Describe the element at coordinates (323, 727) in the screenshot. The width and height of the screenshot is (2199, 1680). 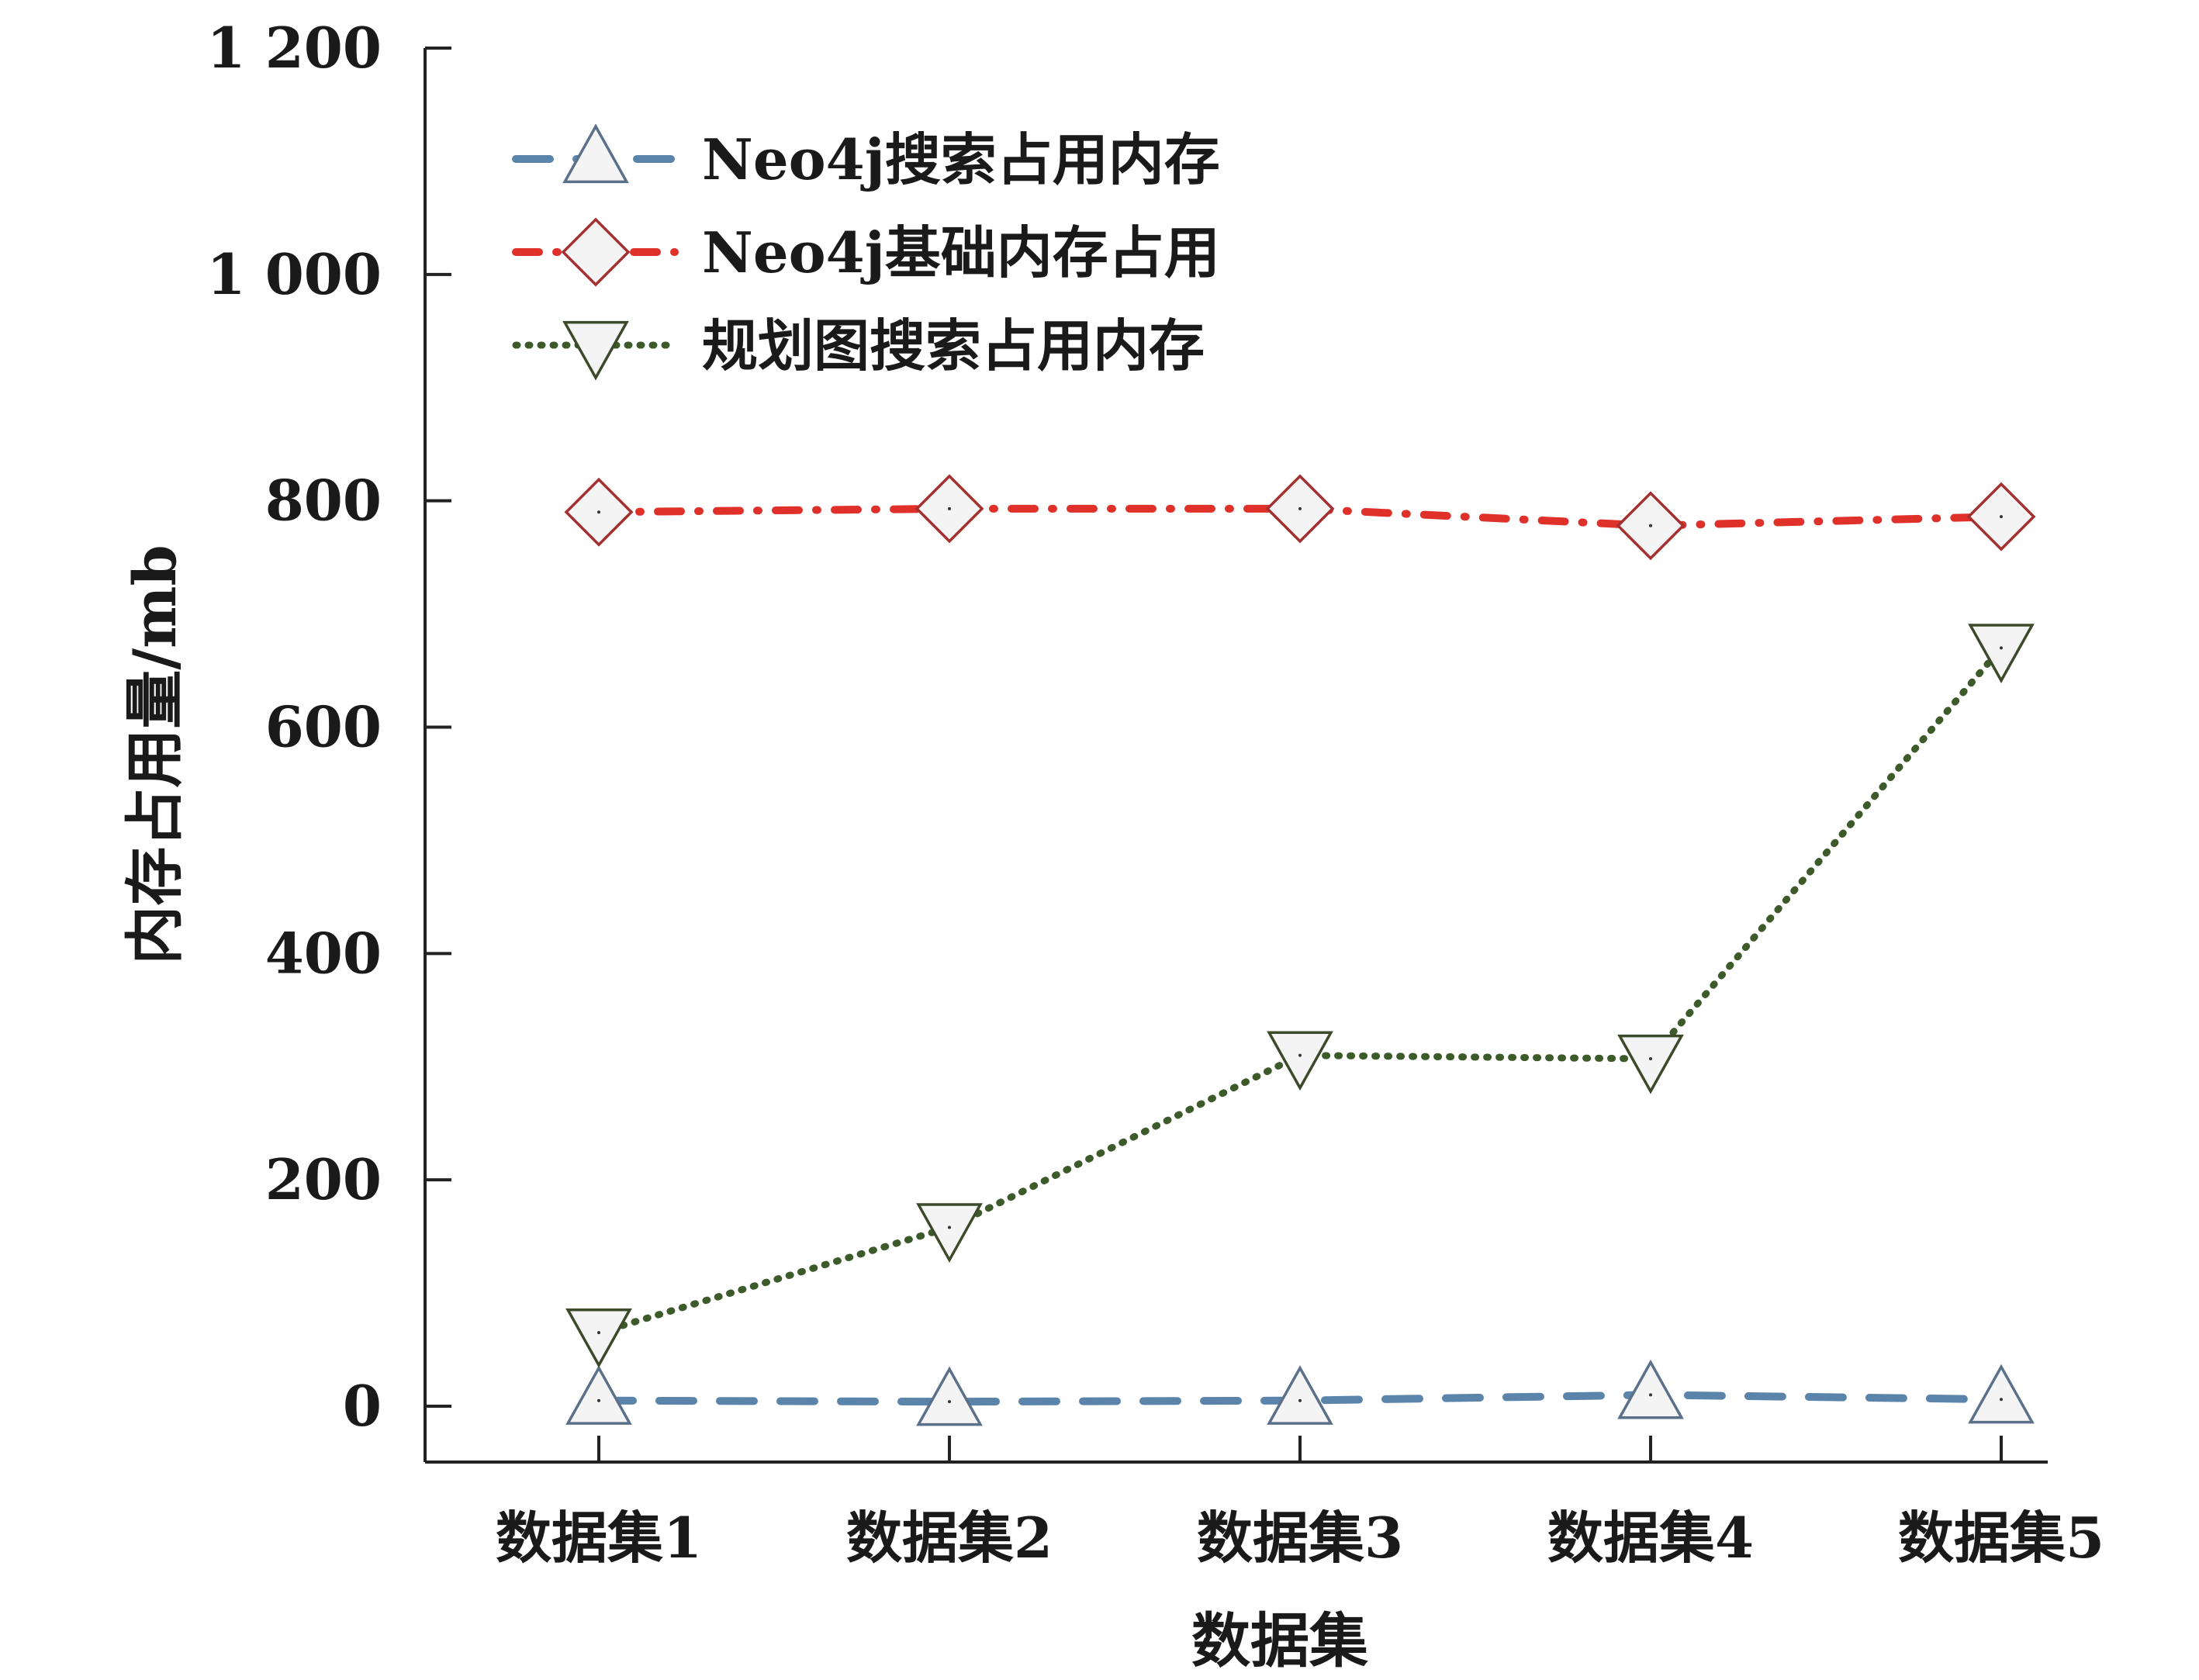
I see `y-tick-label: 600` at that location.